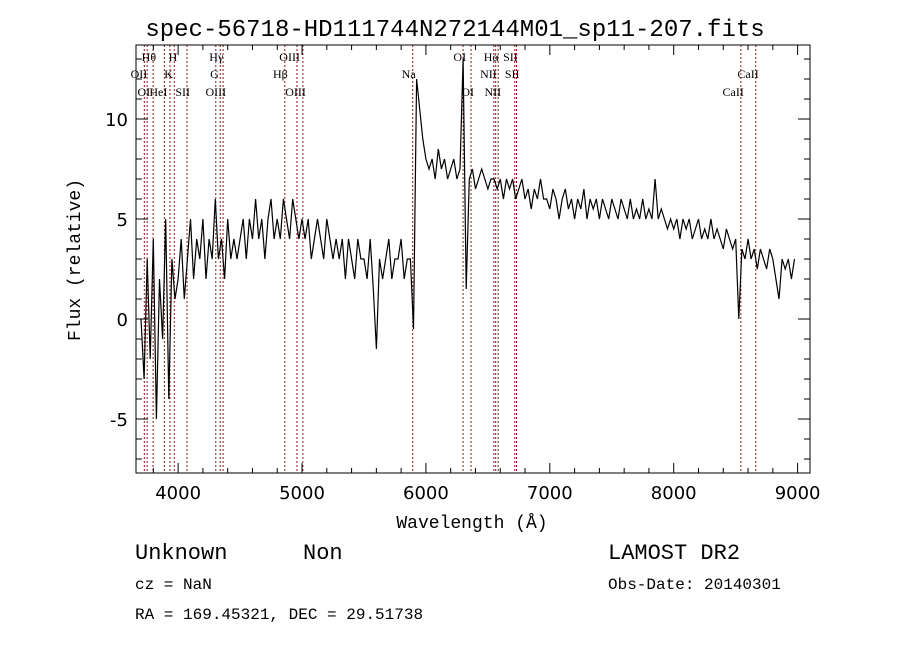 Image resolution: width=900 pixels, height=649 pixels. What do you see at coordinates (279, 615) in the screenshot?
I see `ra-dec: RA = 169.45321, DEC = 29.51738` at bounding box center [279, 615].